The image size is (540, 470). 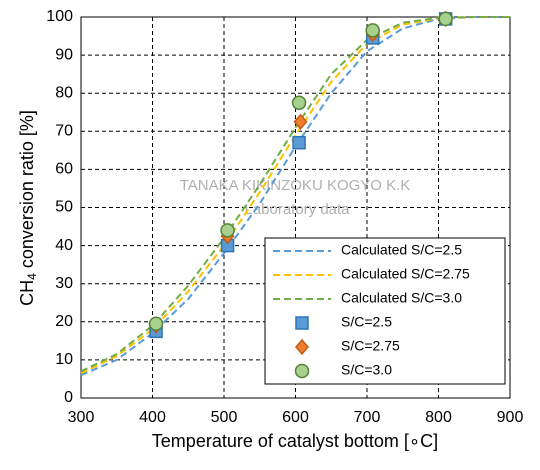 I want to click on x-tick-label: 700, so click(x=367, y=417).